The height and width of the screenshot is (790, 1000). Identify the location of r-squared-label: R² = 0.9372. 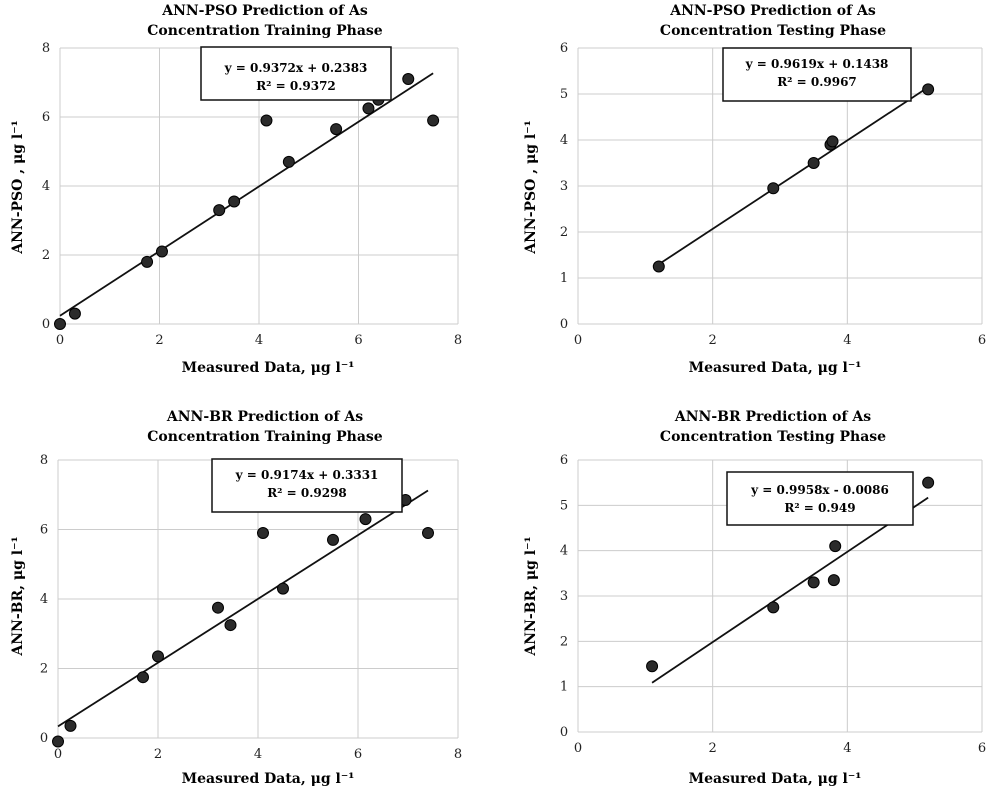
(296, 86).